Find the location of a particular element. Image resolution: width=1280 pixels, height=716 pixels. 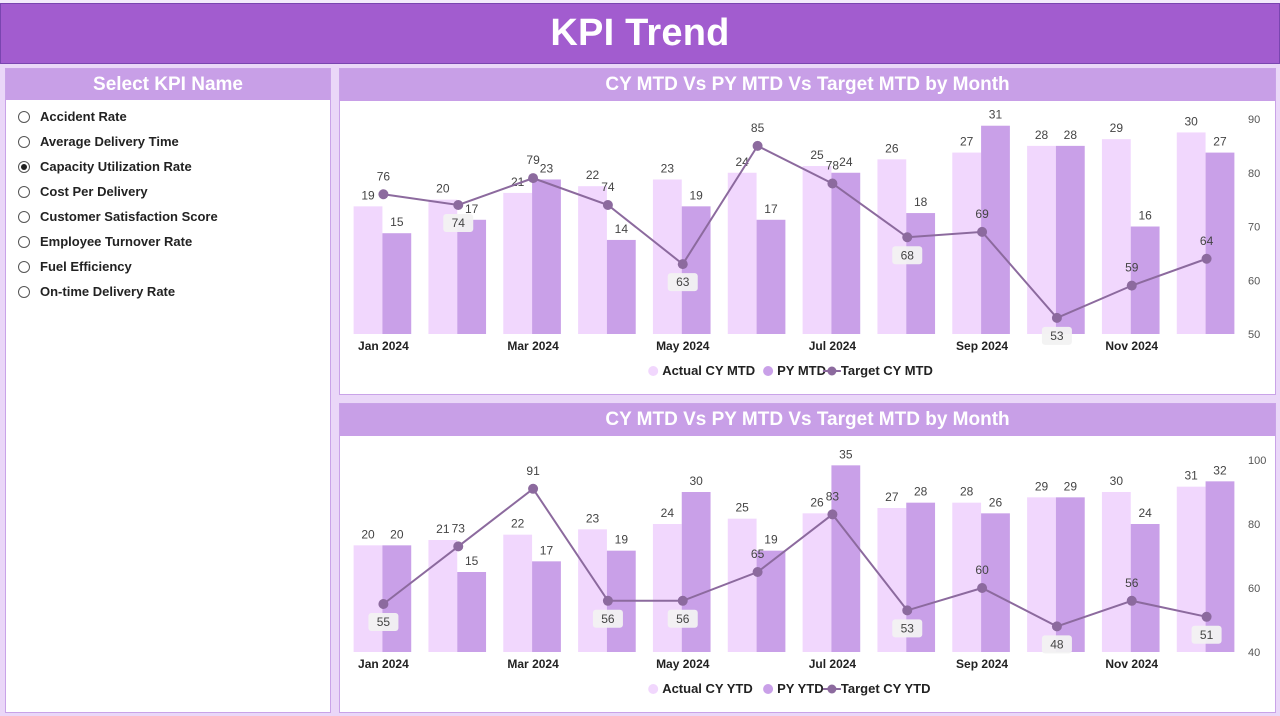

slicer-option-on-time-delivery-rate: On-time Delivery Rate is located at coordinates (174, 291).